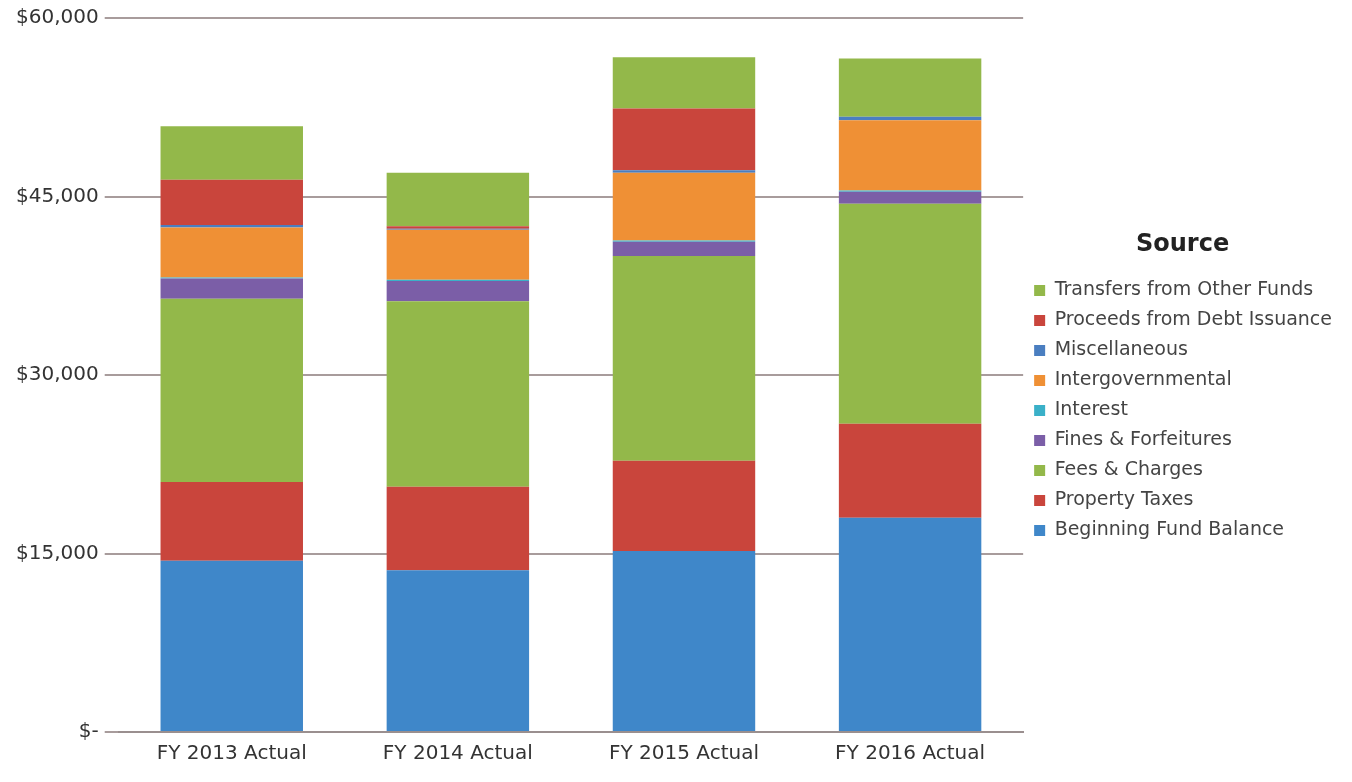 This screenshot has width=1352, height=782. What do you see at coordinates (231, 752) in the screenshot?
I see `x-tick-label: FY 2013 Actual` at bounding box center [231, 752].